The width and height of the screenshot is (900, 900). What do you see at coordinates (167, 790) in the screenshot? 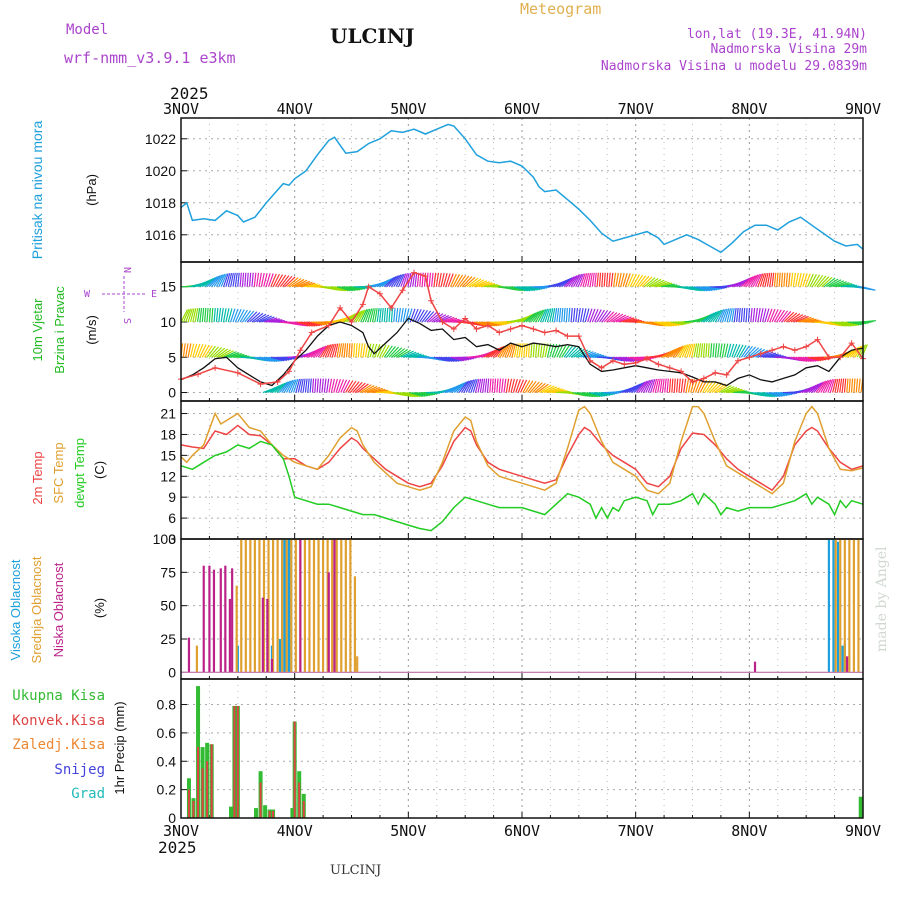
I see `y-tick-label: 0.2` at bounding box center [167, 790].